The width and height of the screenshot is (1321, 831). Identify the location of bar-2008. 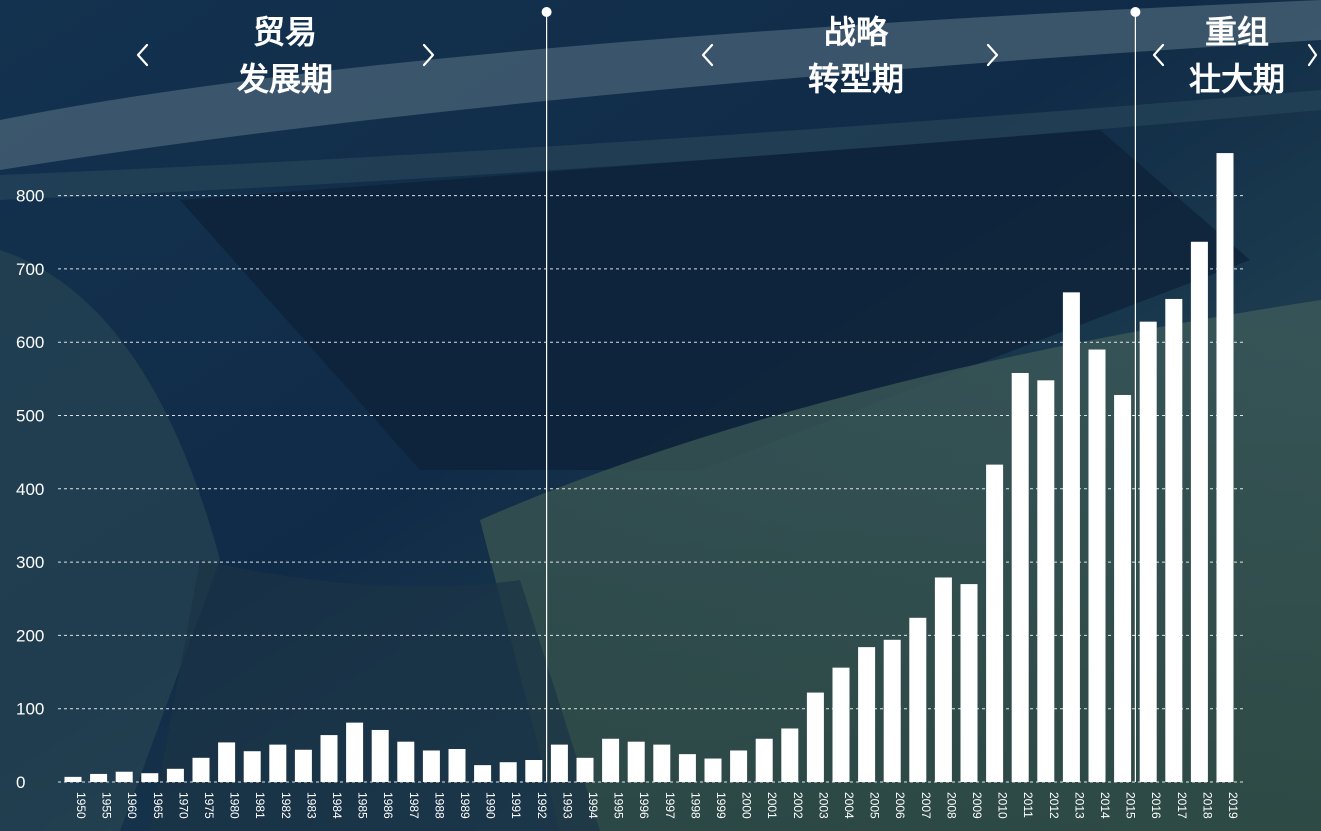
(943, 679).